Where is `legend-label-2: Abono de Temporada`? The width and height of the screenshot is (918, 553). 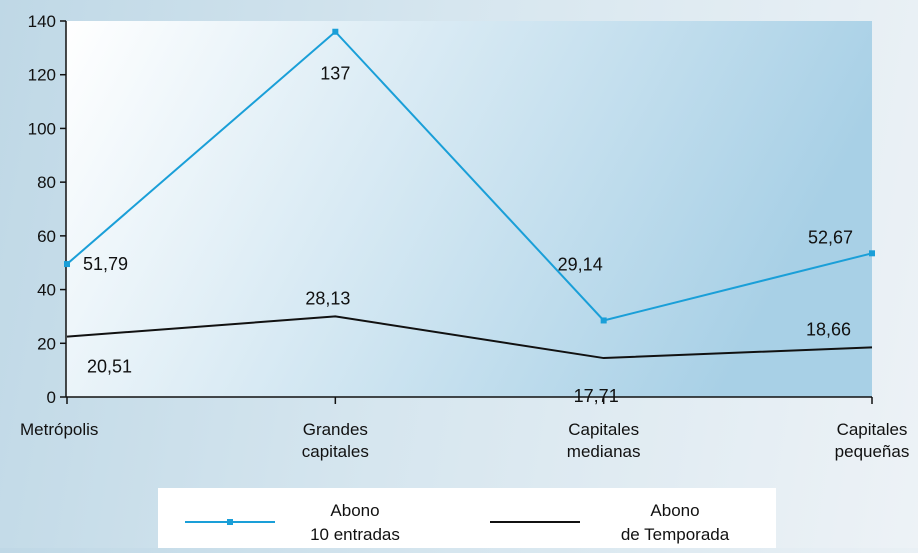
legend-label-2: Abono de Temporada is located at coordinates (675, 522).